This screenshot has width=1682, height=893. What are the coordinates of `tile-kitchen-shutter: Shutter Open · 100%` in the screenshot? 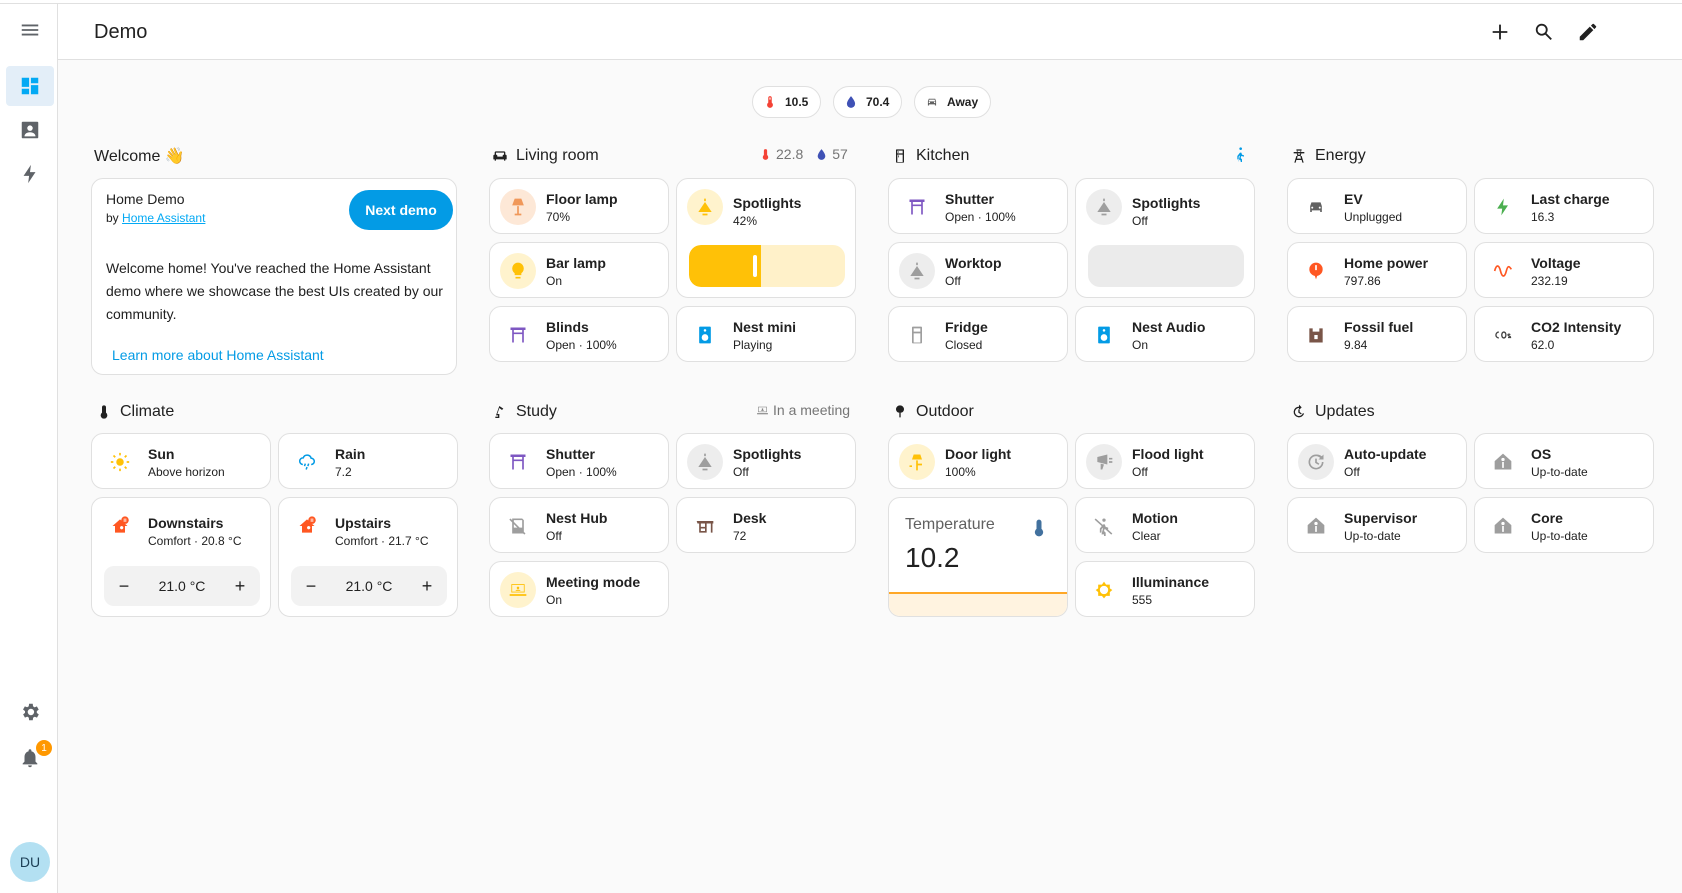 It's located at (978, 206).